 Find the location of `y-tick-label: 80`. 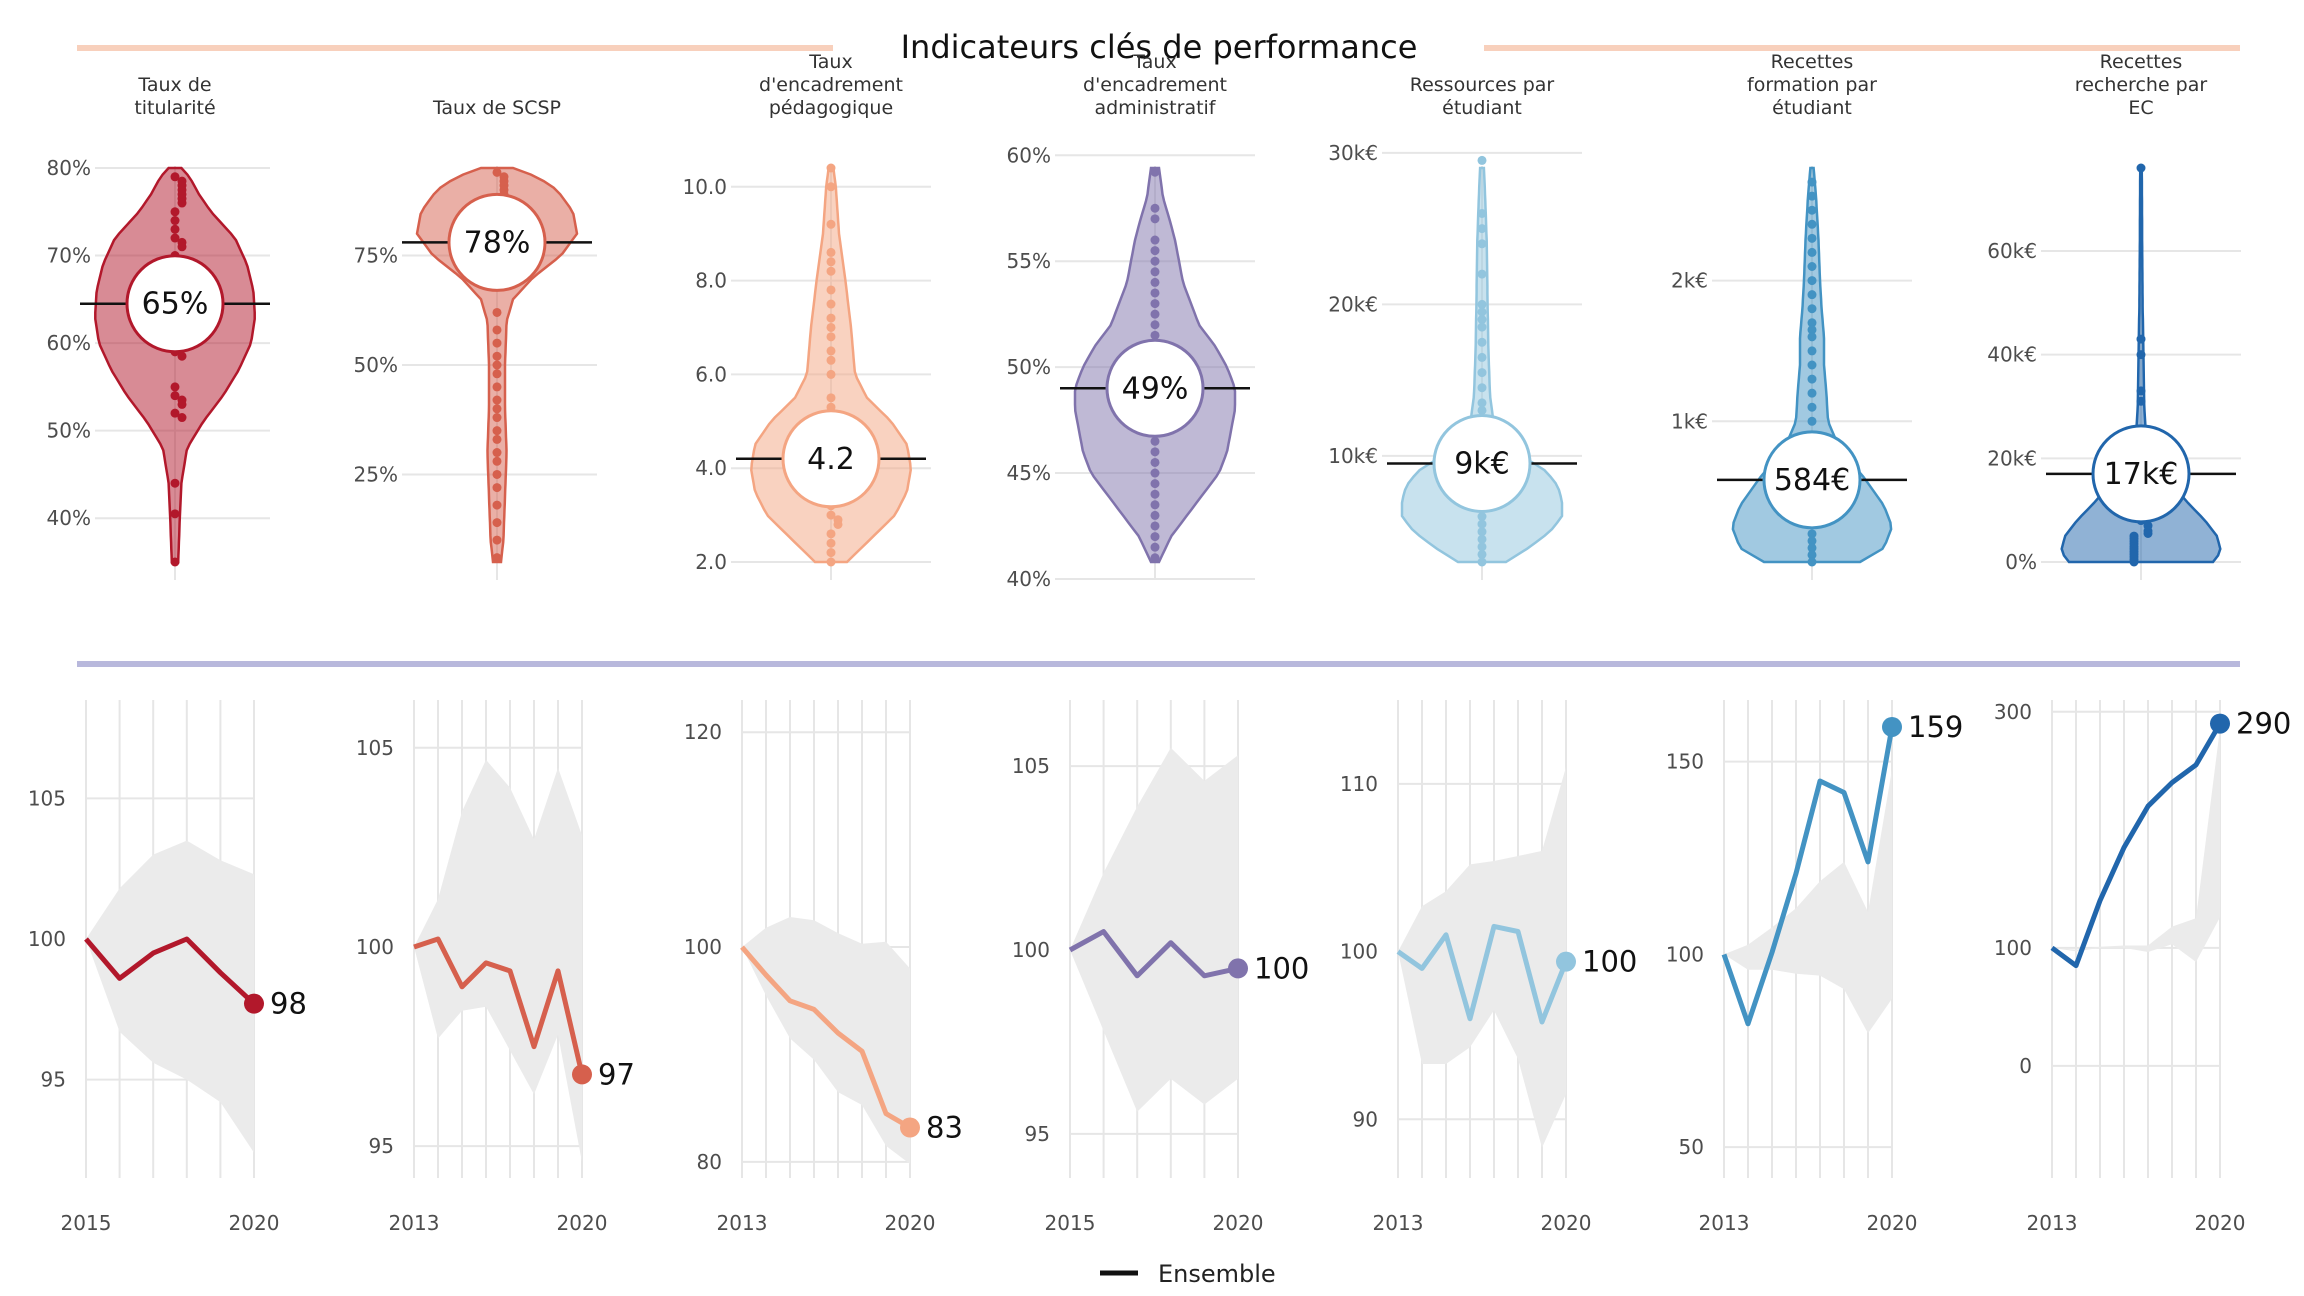

y-tick-label: 80 is located at coordinates (709, 1162).